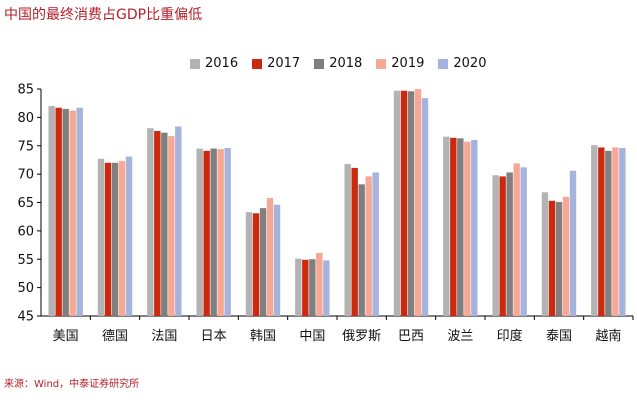 The image size is (637, 400). Describe the element at coordinates (79, 211) in the screenshot. I see `bar-2020-美国` at that location.